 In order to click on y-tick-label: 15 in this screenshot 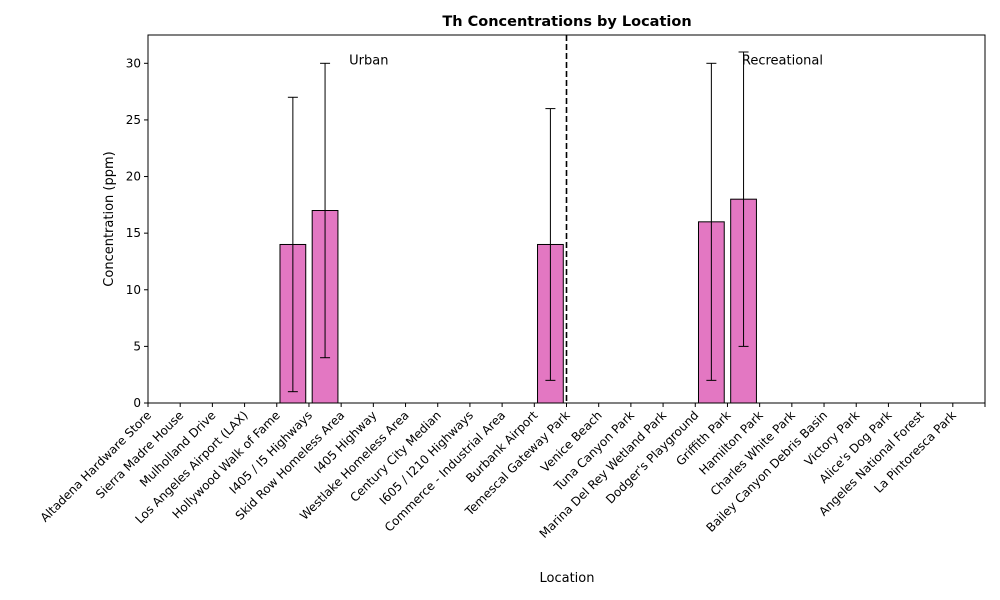, I will do `click(133, 233)`.